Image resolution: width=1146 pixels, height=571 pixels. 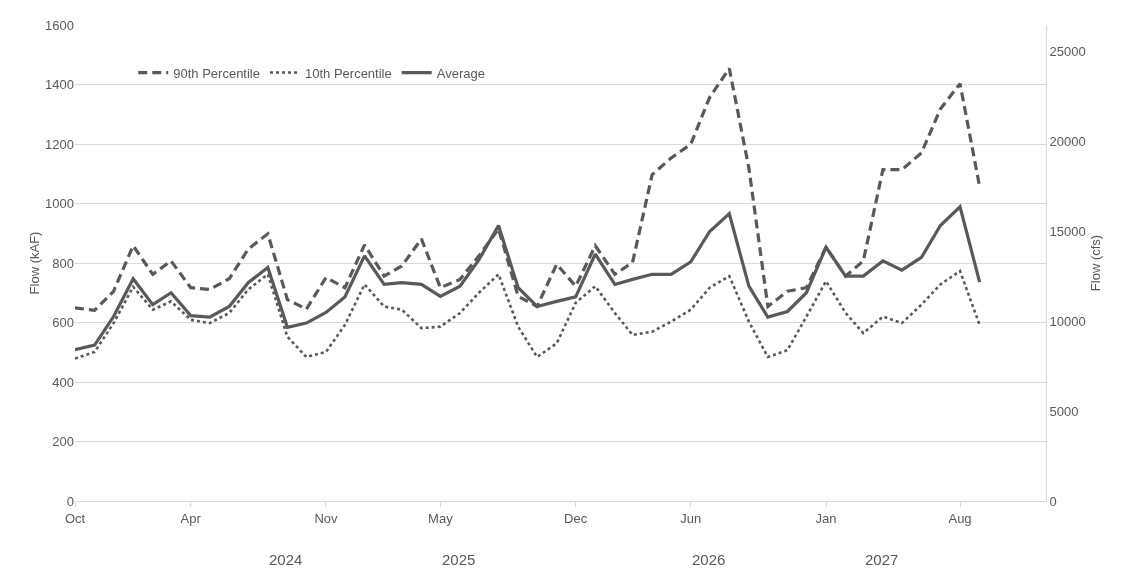 I want to click on x-tick-label: Dec, so click(x=576, y=518).